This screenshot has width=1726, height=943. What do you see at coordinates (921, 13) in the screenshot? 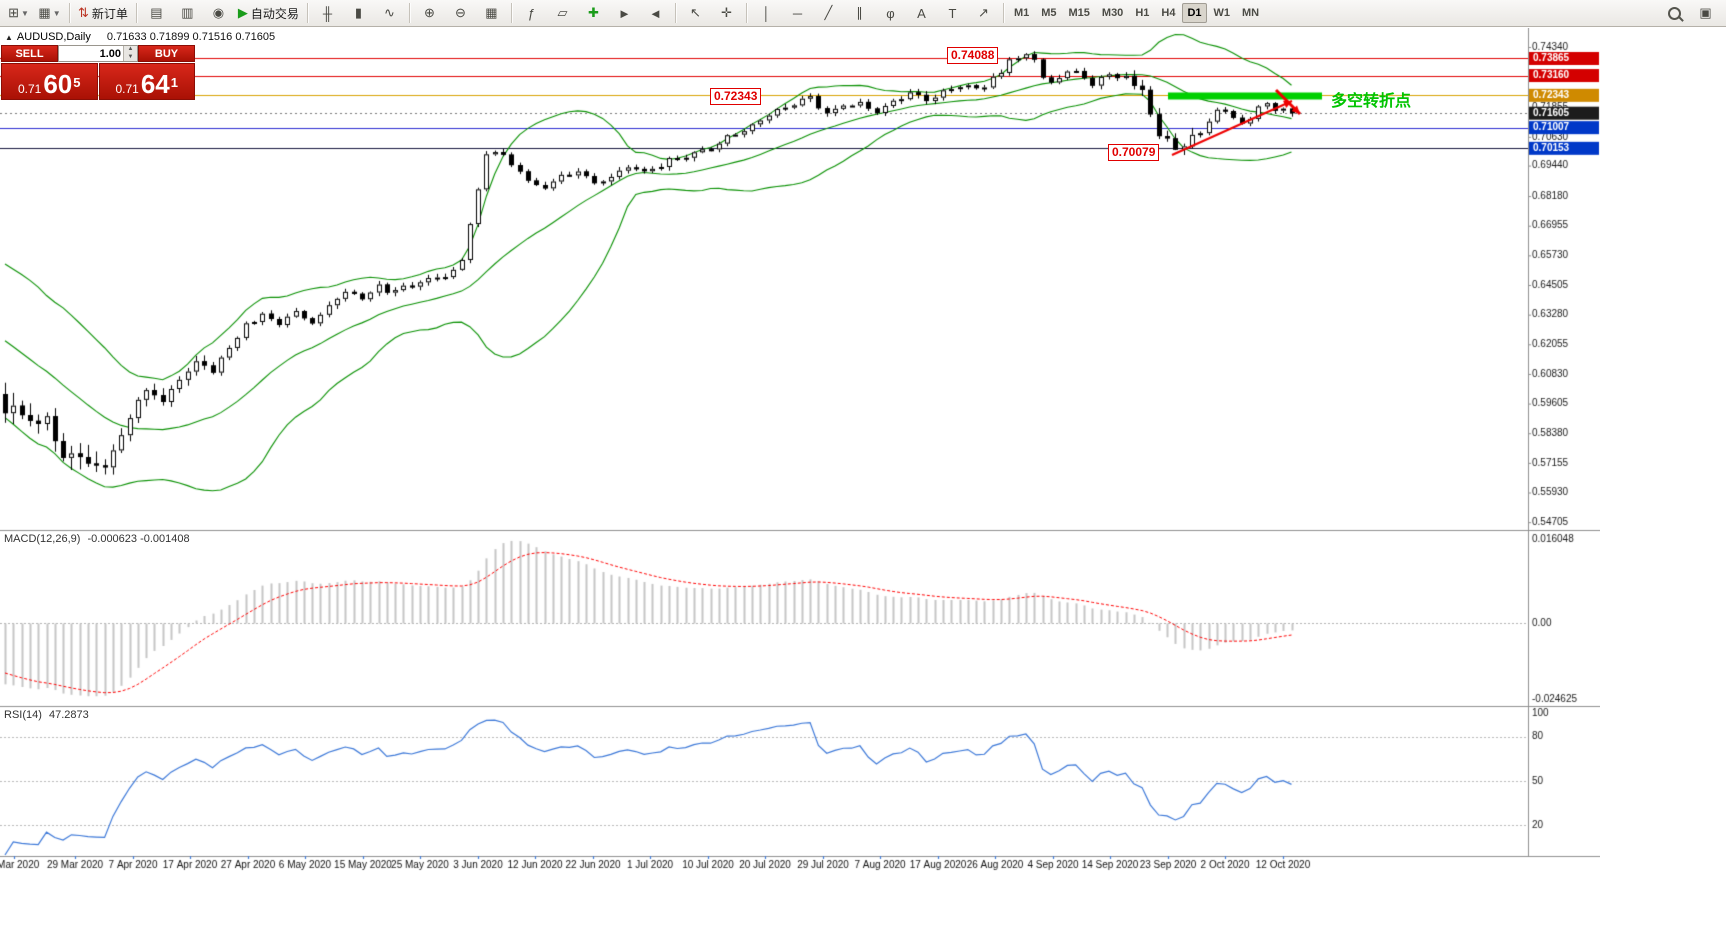
I see `text-button: A` at bounding box center [921, 13].